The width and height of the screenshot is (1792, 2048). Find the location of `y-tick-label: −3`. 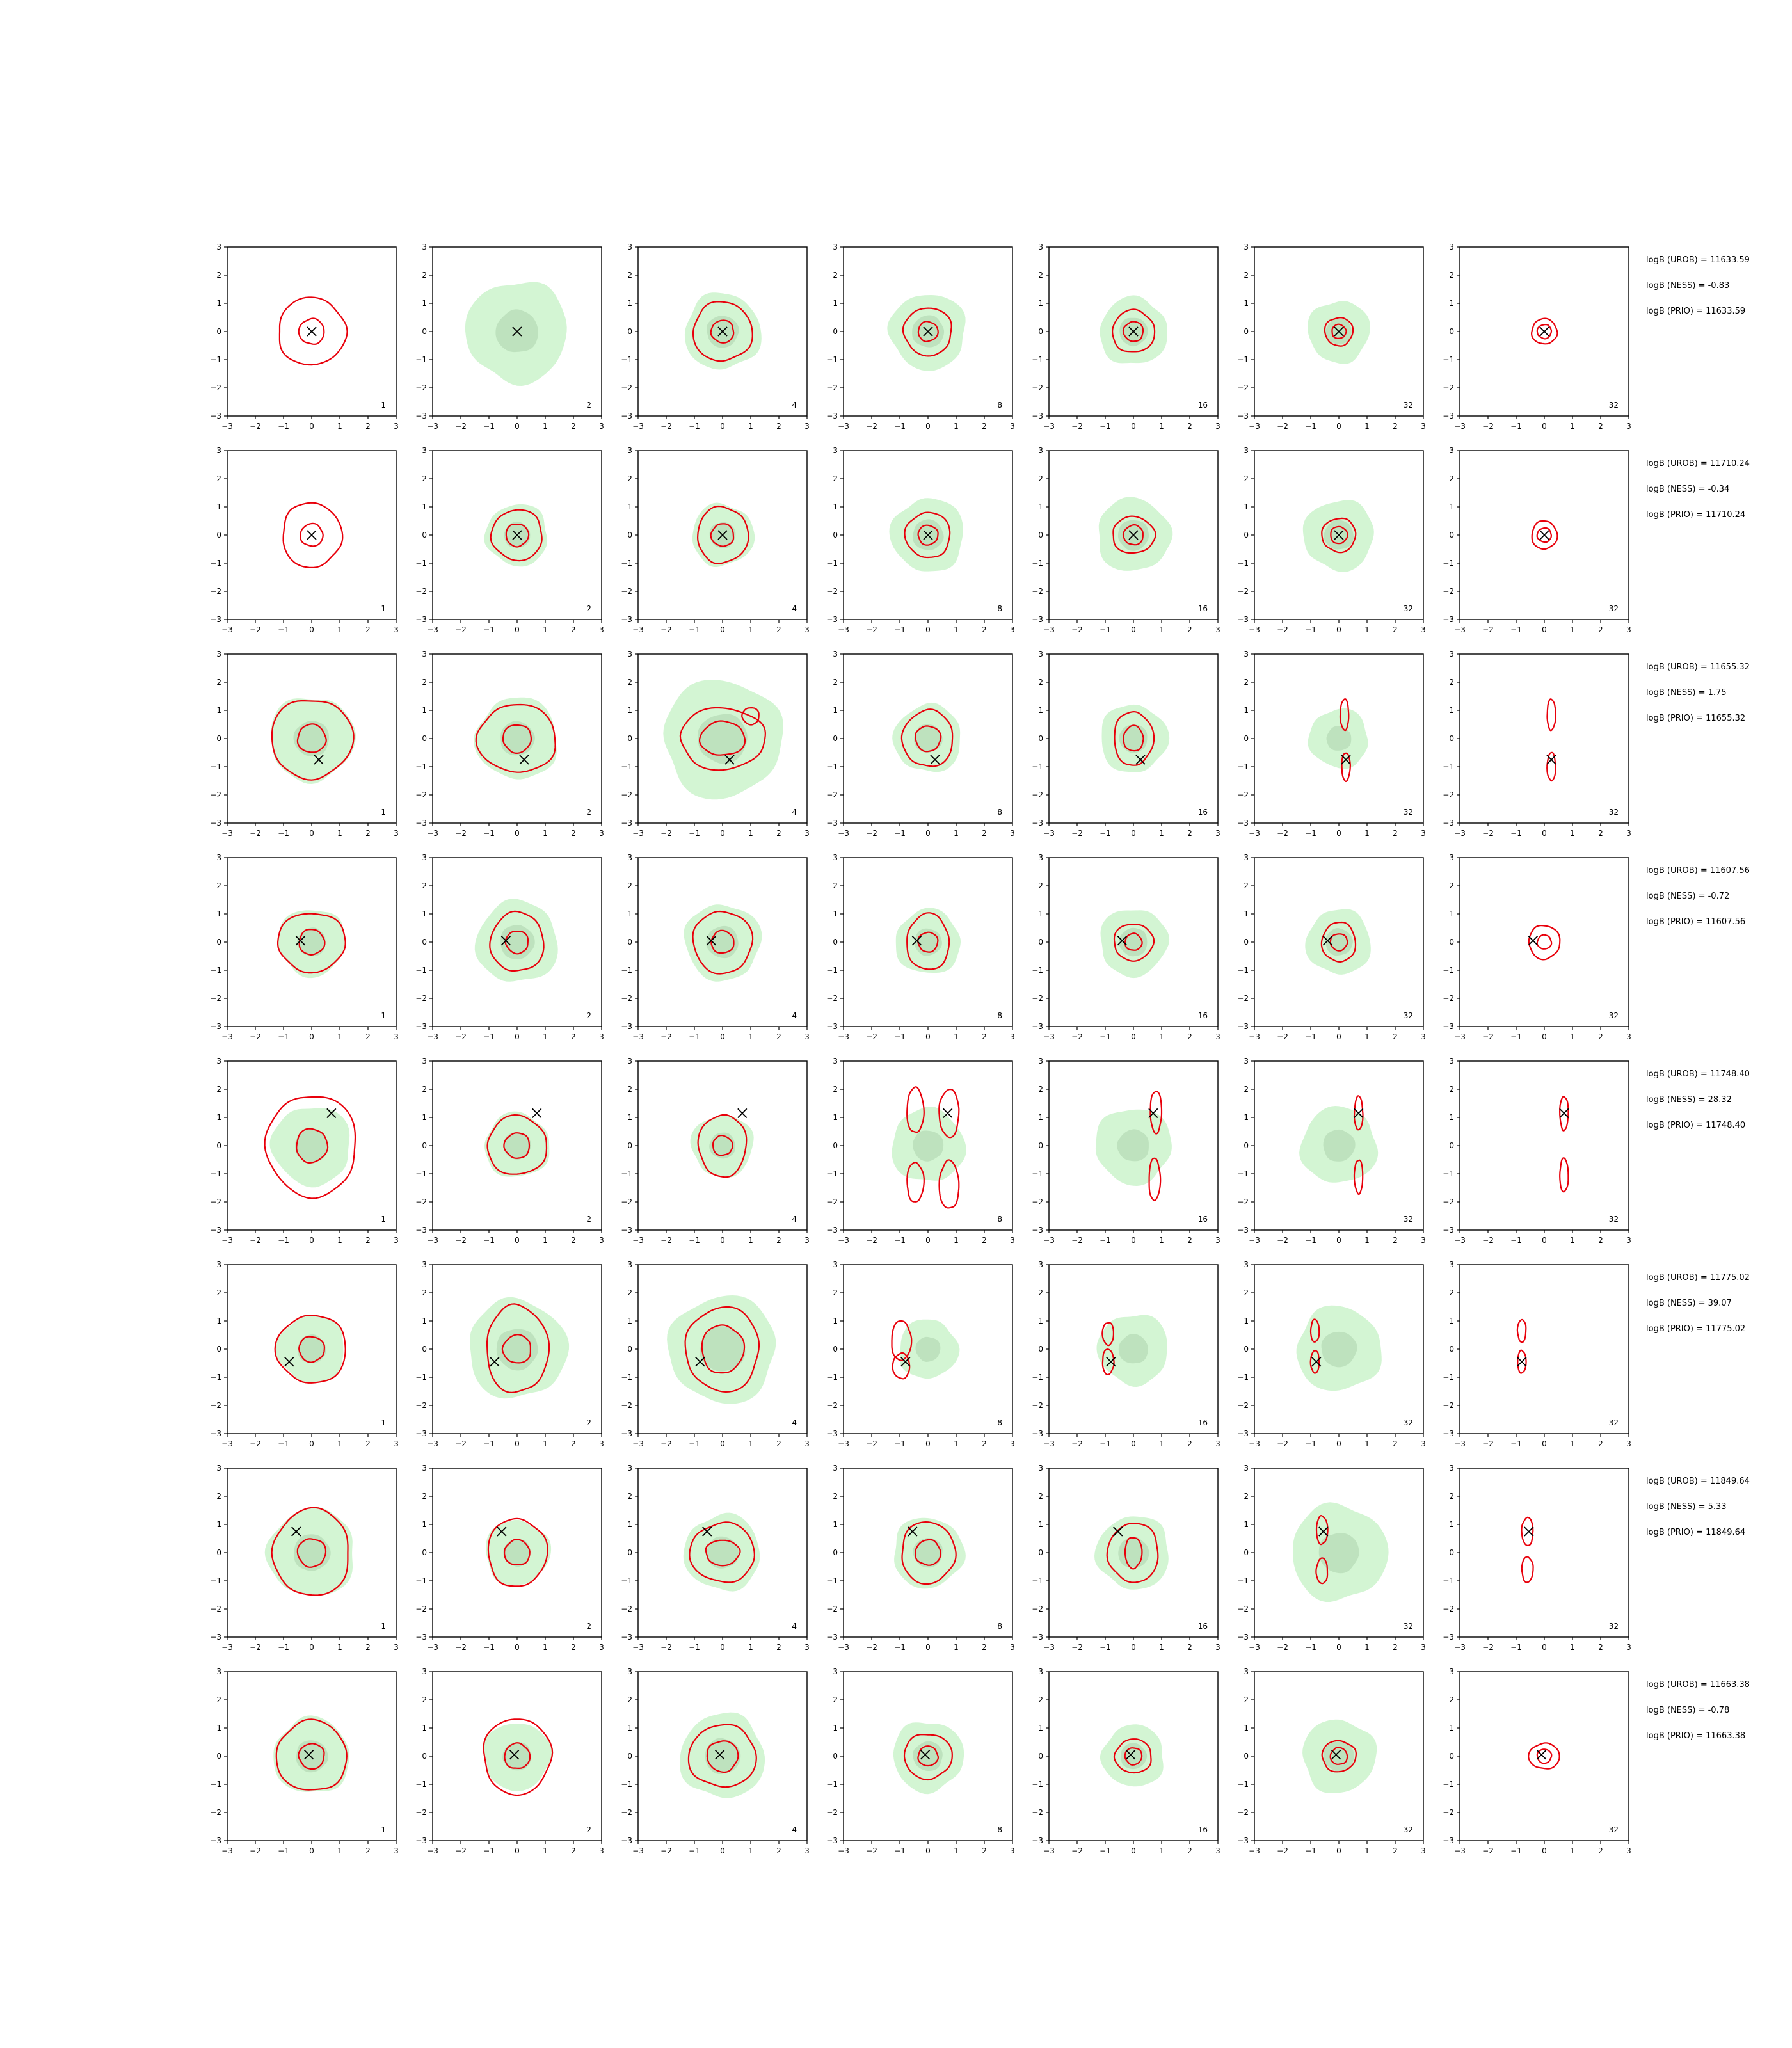

y-tick-label: −3 is located at coordinates (832, 1840).